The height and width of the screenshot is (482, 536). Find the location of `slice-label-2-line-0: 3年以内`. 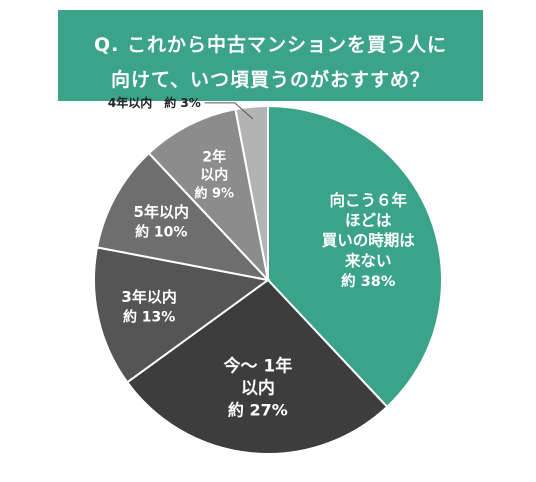

slice-label-2-line-0: 3年以内 is located at coordinates (148, 297).